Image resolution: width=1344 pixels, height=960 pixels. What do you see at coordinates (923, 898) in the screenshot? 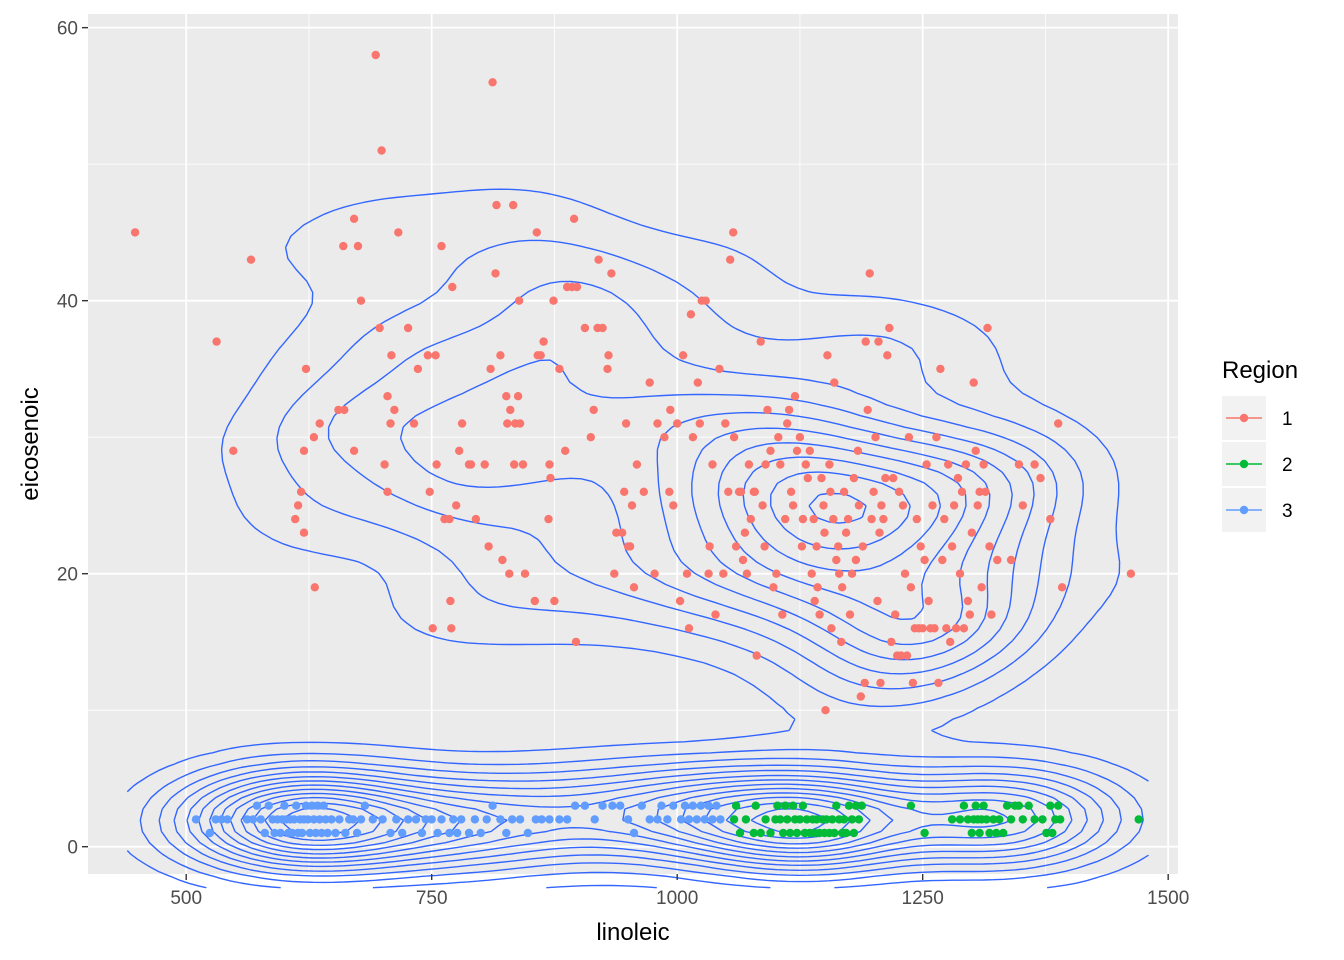
I see `x-tick-label: 1250` at bounding box center [923, 898].